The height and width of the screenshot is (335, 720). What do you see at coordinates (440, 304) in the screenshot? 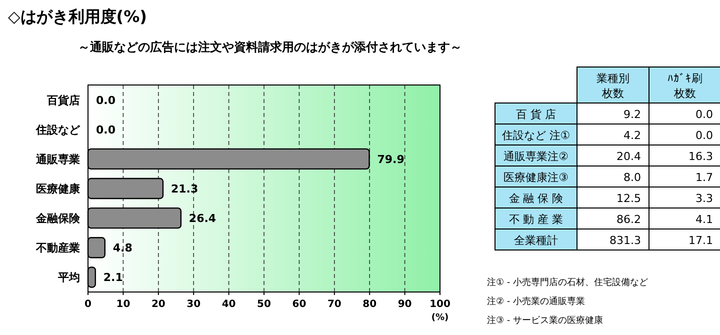
I see `x-tick-label: 100` at bounding box center [440, 304].